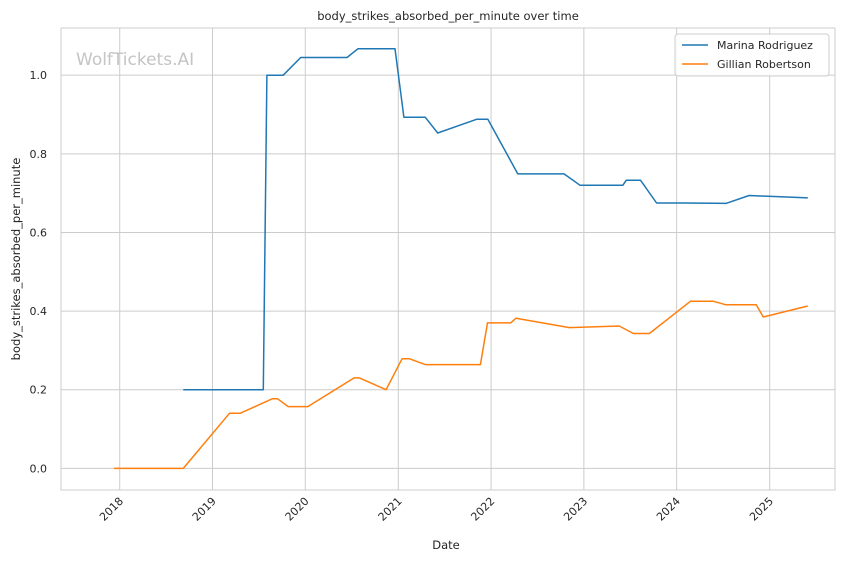 The height and width of the screenshot is (561, 844). What do you see at coordinates (135, 60) in the screenshot?
I see `watermark: WolfTickets.AI` at bounding box center [135, 60].